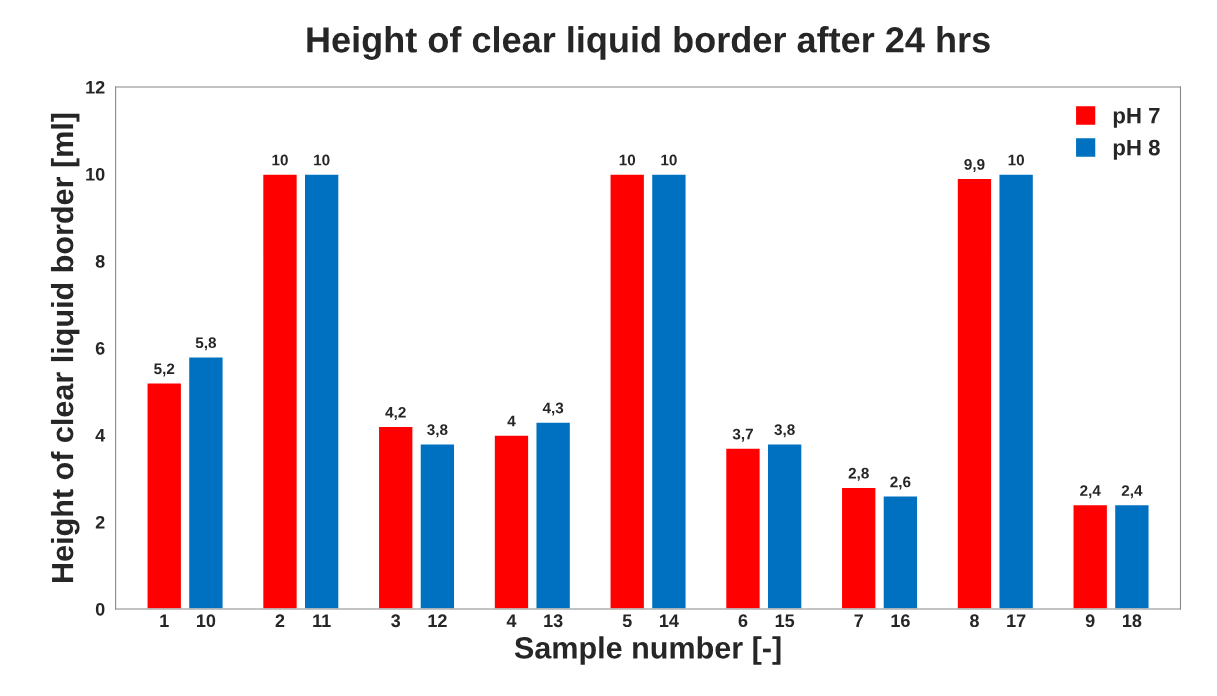 The image size is (1217, 696). Describe the element at coordinates (100, 261) in the screenshot. I see `y-tick-label: 8` at that location.